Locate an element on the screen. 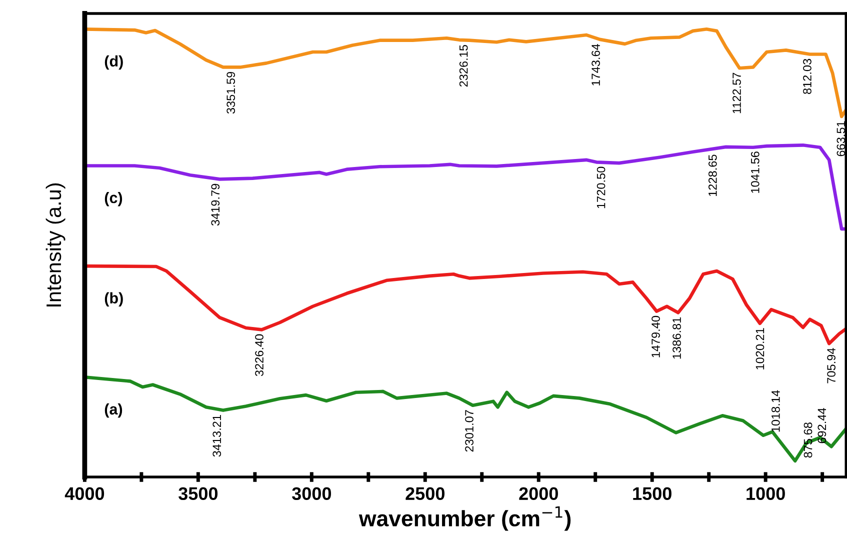  series-label: (b) is located at coordinates (113, 299).